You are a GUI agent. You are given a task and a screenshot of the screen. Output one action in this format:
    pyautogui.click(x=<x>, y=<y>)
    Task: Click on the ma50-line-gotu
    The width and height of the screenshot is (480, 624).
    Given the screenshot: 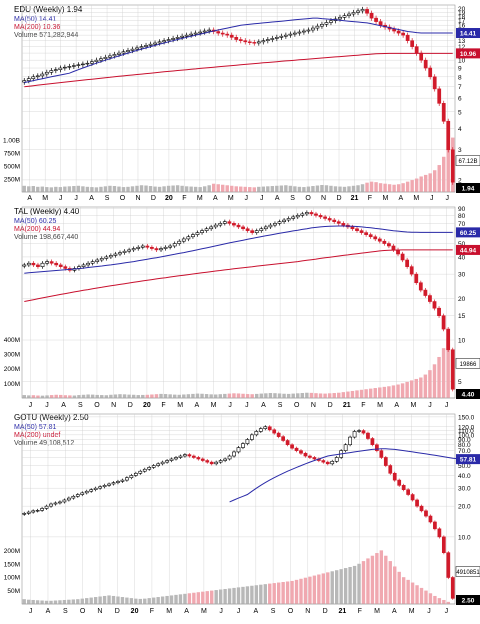 What is the action you would take?
    pyautogui.click(x=348, y=475)
    